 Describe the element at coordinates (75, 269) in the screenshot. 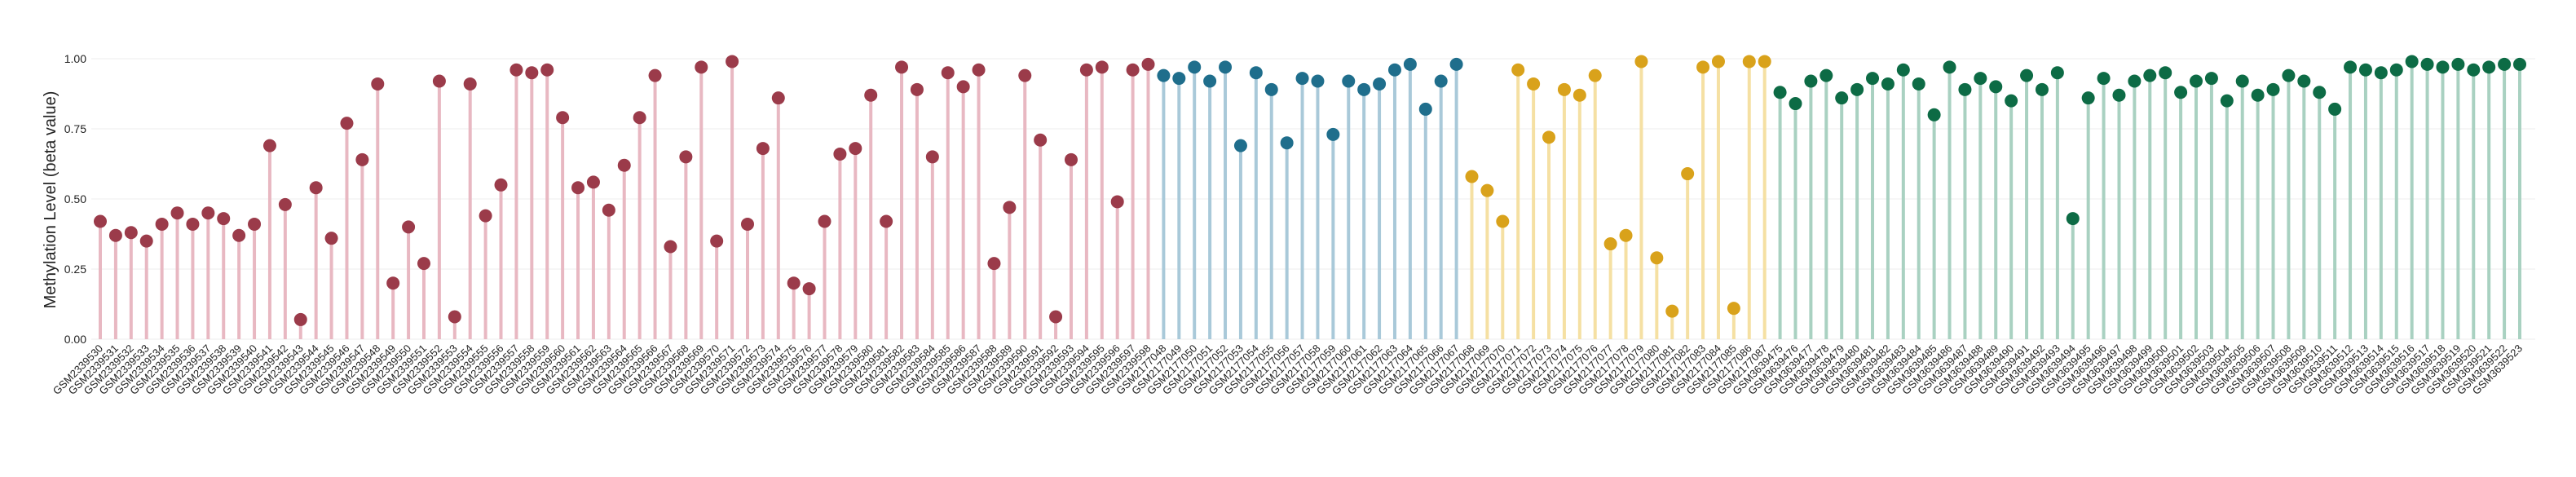

I see `y-tick-label: 0.25` at that location.